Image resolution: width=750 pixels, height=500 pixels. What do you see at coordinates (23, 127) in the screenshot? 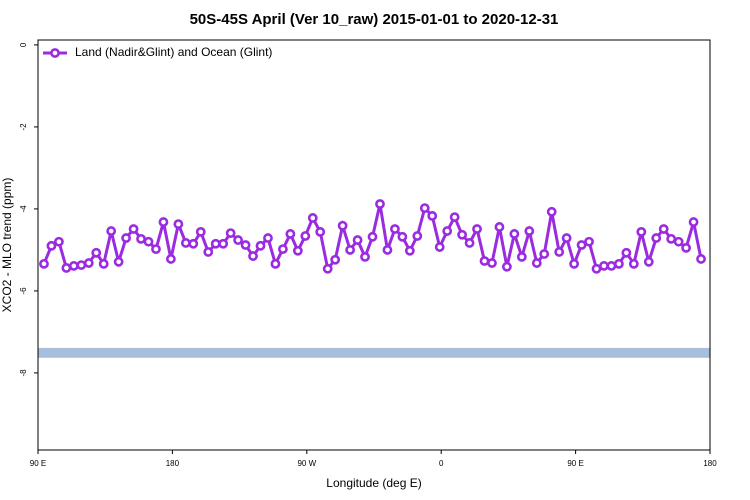
I see `y-tick-label: -2` at bounding box center [23, 127].